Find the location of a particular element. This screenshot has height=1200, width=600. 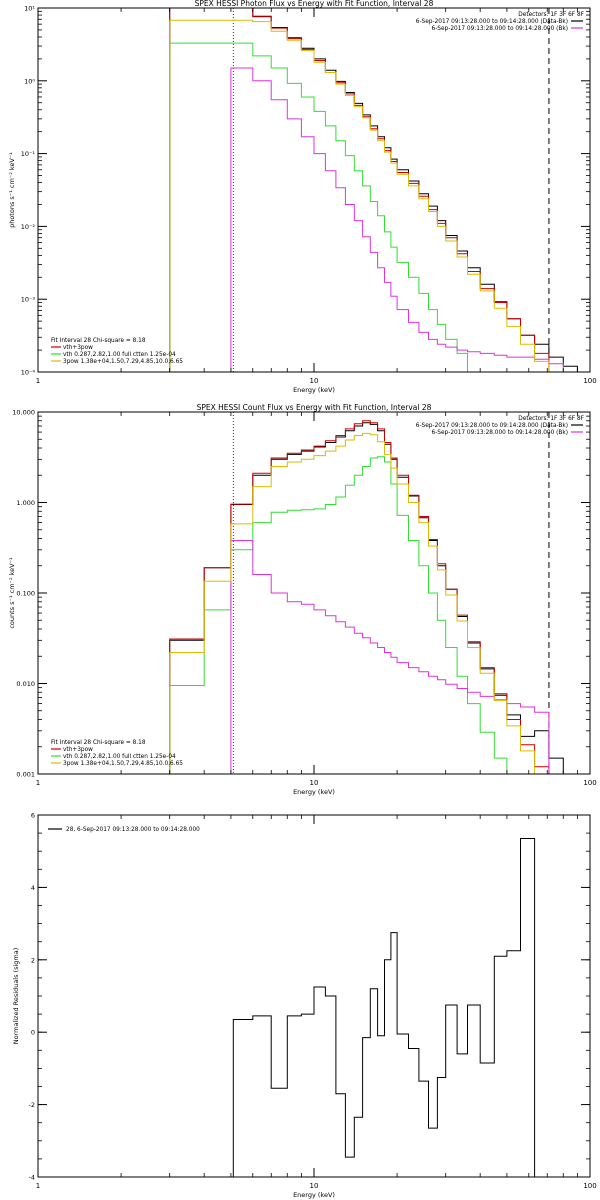

y-tick-label: 10⁻³ is located at coordinates (28, 300).